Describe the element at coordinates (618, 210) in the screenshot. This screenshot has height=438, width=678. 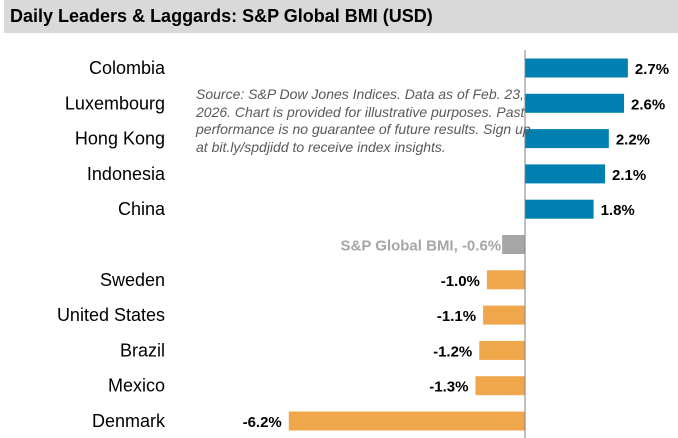
I see `data-label: 1.8%` at that location.